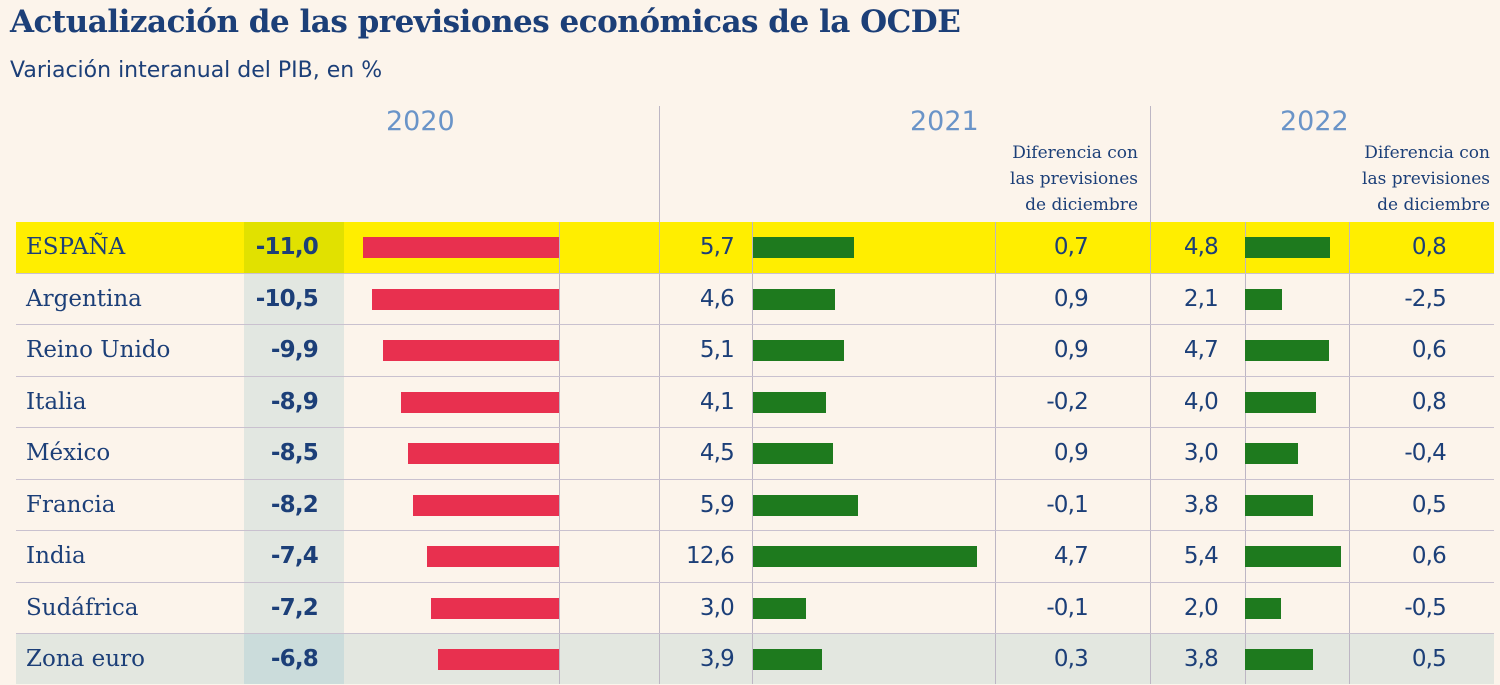 This screenshot has height=685, width=1500. Describe the element at coordinates (56, 401) in the screenshot. I see `country-label: Italia` at that location.